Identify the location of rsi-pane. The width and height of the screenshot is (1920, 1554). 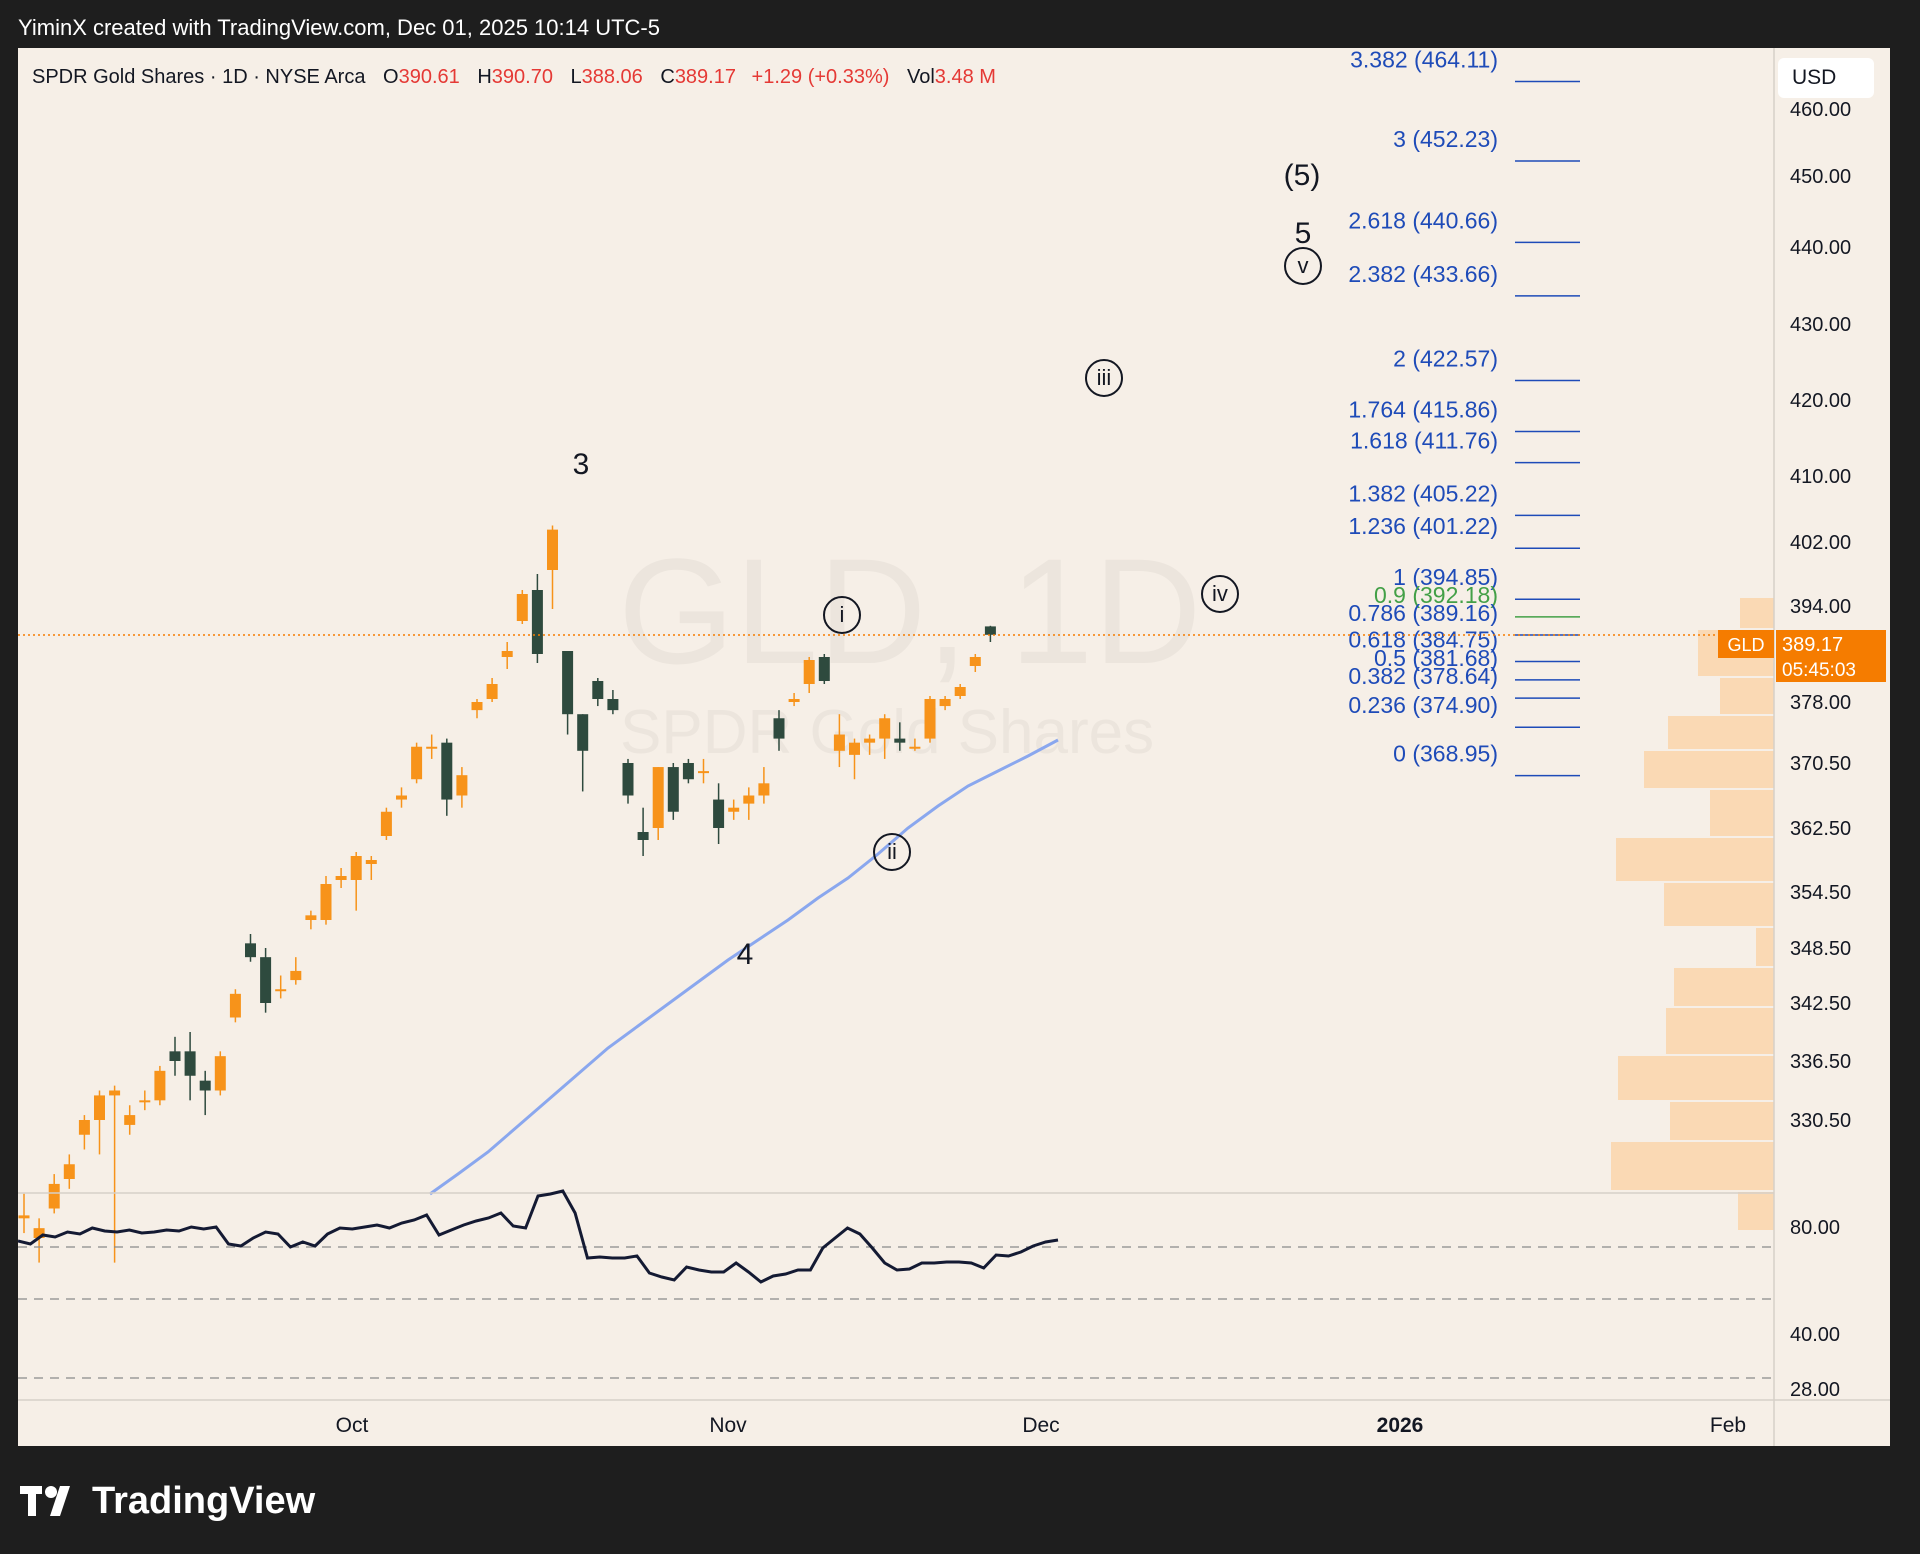
(896, 1284).